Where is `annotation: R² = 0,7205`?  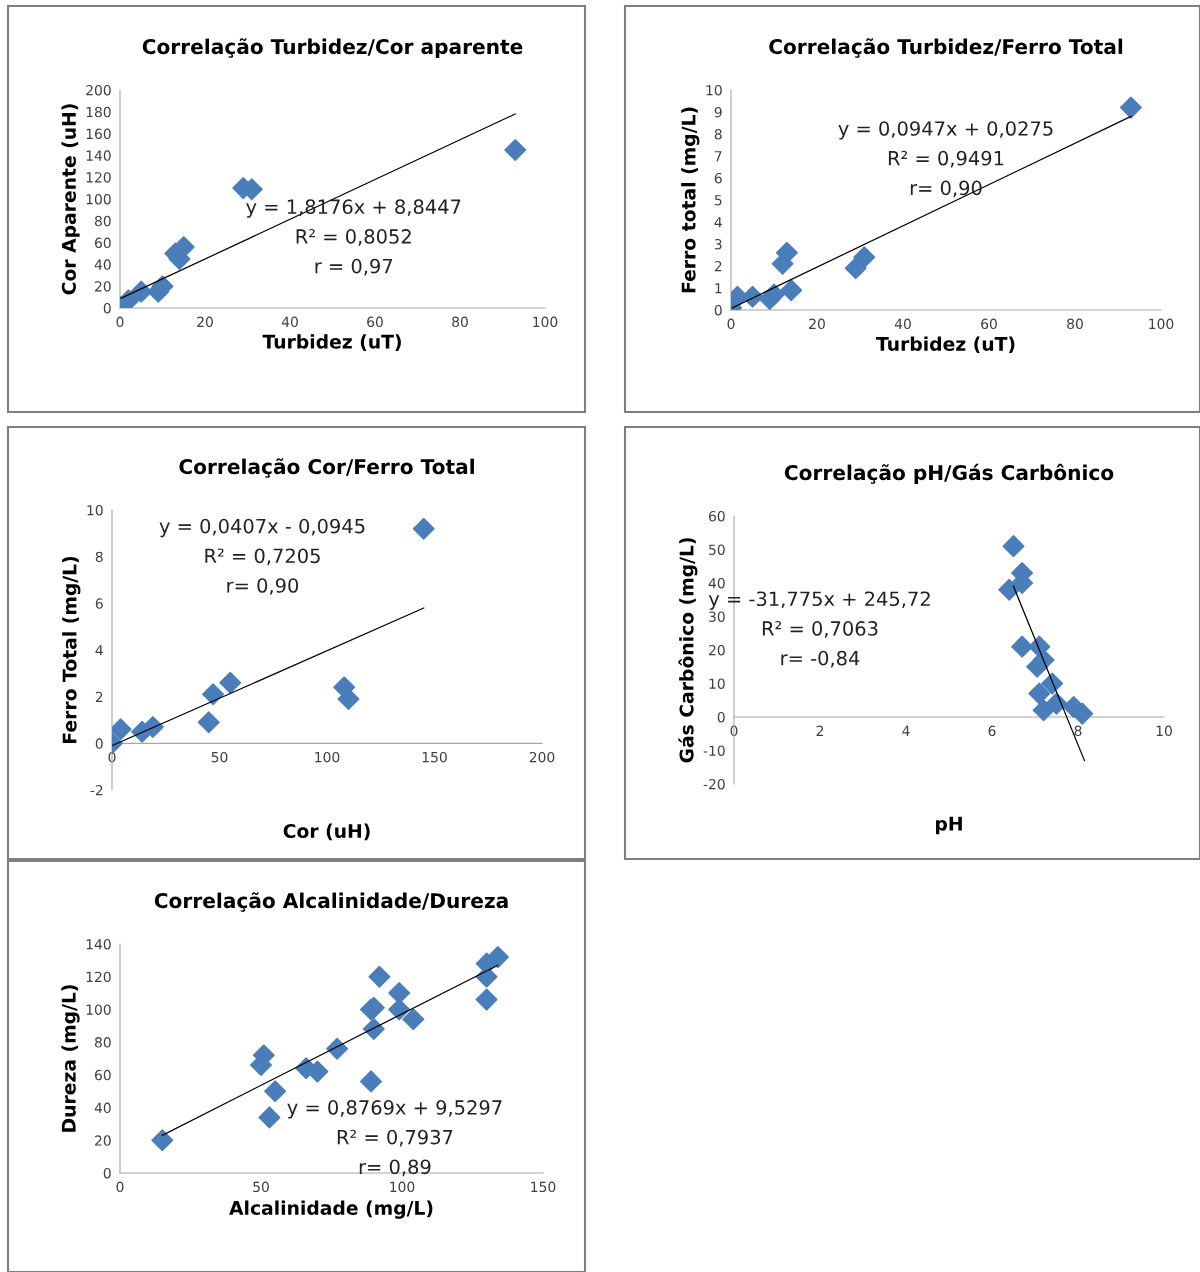 annotation: R² = 0,7205 is located at coordinates (262, 557).